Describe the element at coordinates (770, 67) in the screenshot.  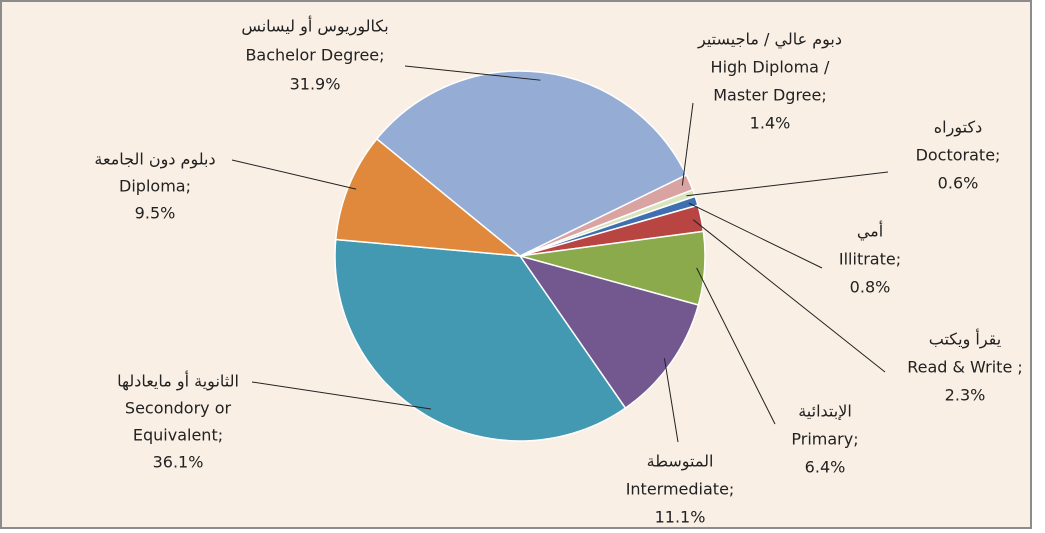
I see `label-english: High Diploma /` at that location.